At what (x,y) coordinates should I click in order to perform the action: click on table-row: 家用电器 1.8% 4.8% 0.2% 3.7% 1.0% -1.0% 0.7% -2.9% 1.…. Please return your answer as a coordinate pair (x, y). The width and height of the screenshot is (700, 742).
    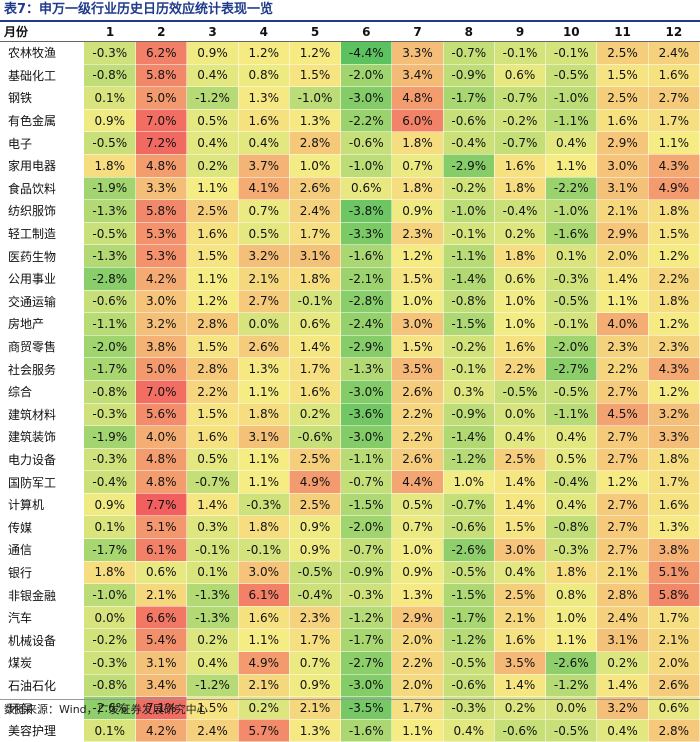
    Looking at the image, I should click on (350, 166).